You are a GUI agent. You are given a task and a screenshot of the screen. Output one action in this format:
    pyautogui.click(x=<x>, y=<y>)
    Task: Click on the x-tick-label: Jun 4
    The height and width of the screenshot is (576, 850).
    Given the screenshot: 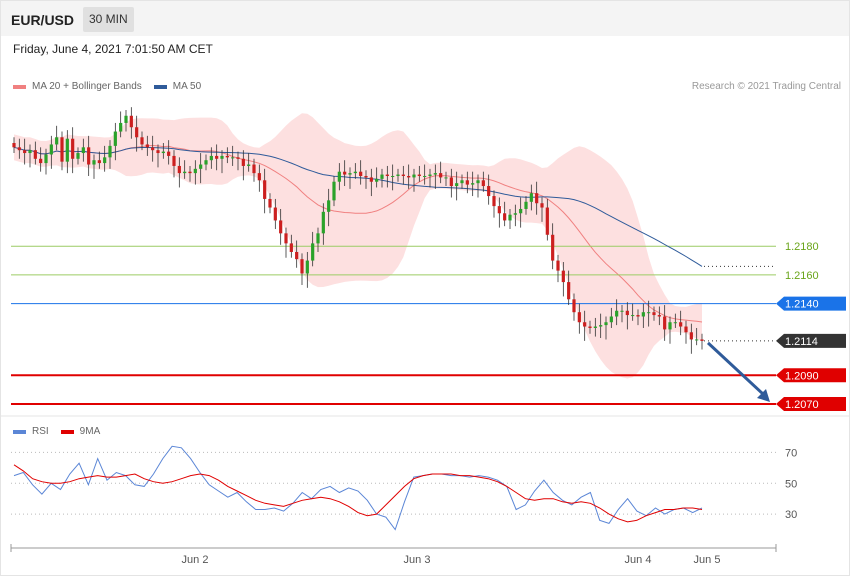 What is the action you would take?
    pyautogui.click(x=638, y=560)
    